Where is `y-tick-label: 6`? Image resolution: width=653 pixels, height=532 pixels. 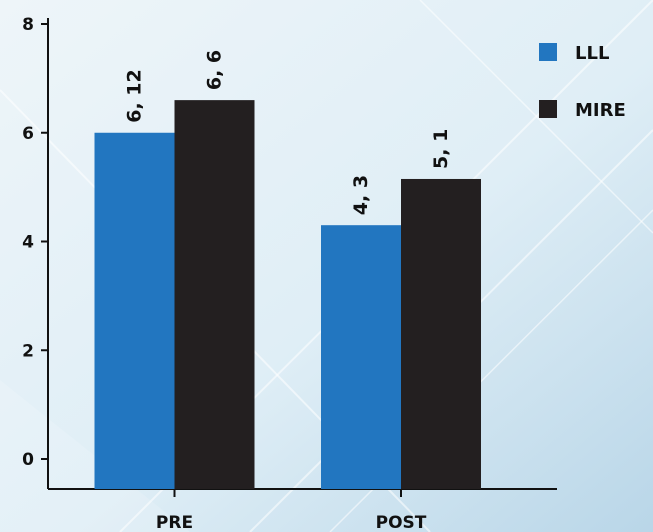 y-tick-label: 6 is located at coordinates (28, 134).